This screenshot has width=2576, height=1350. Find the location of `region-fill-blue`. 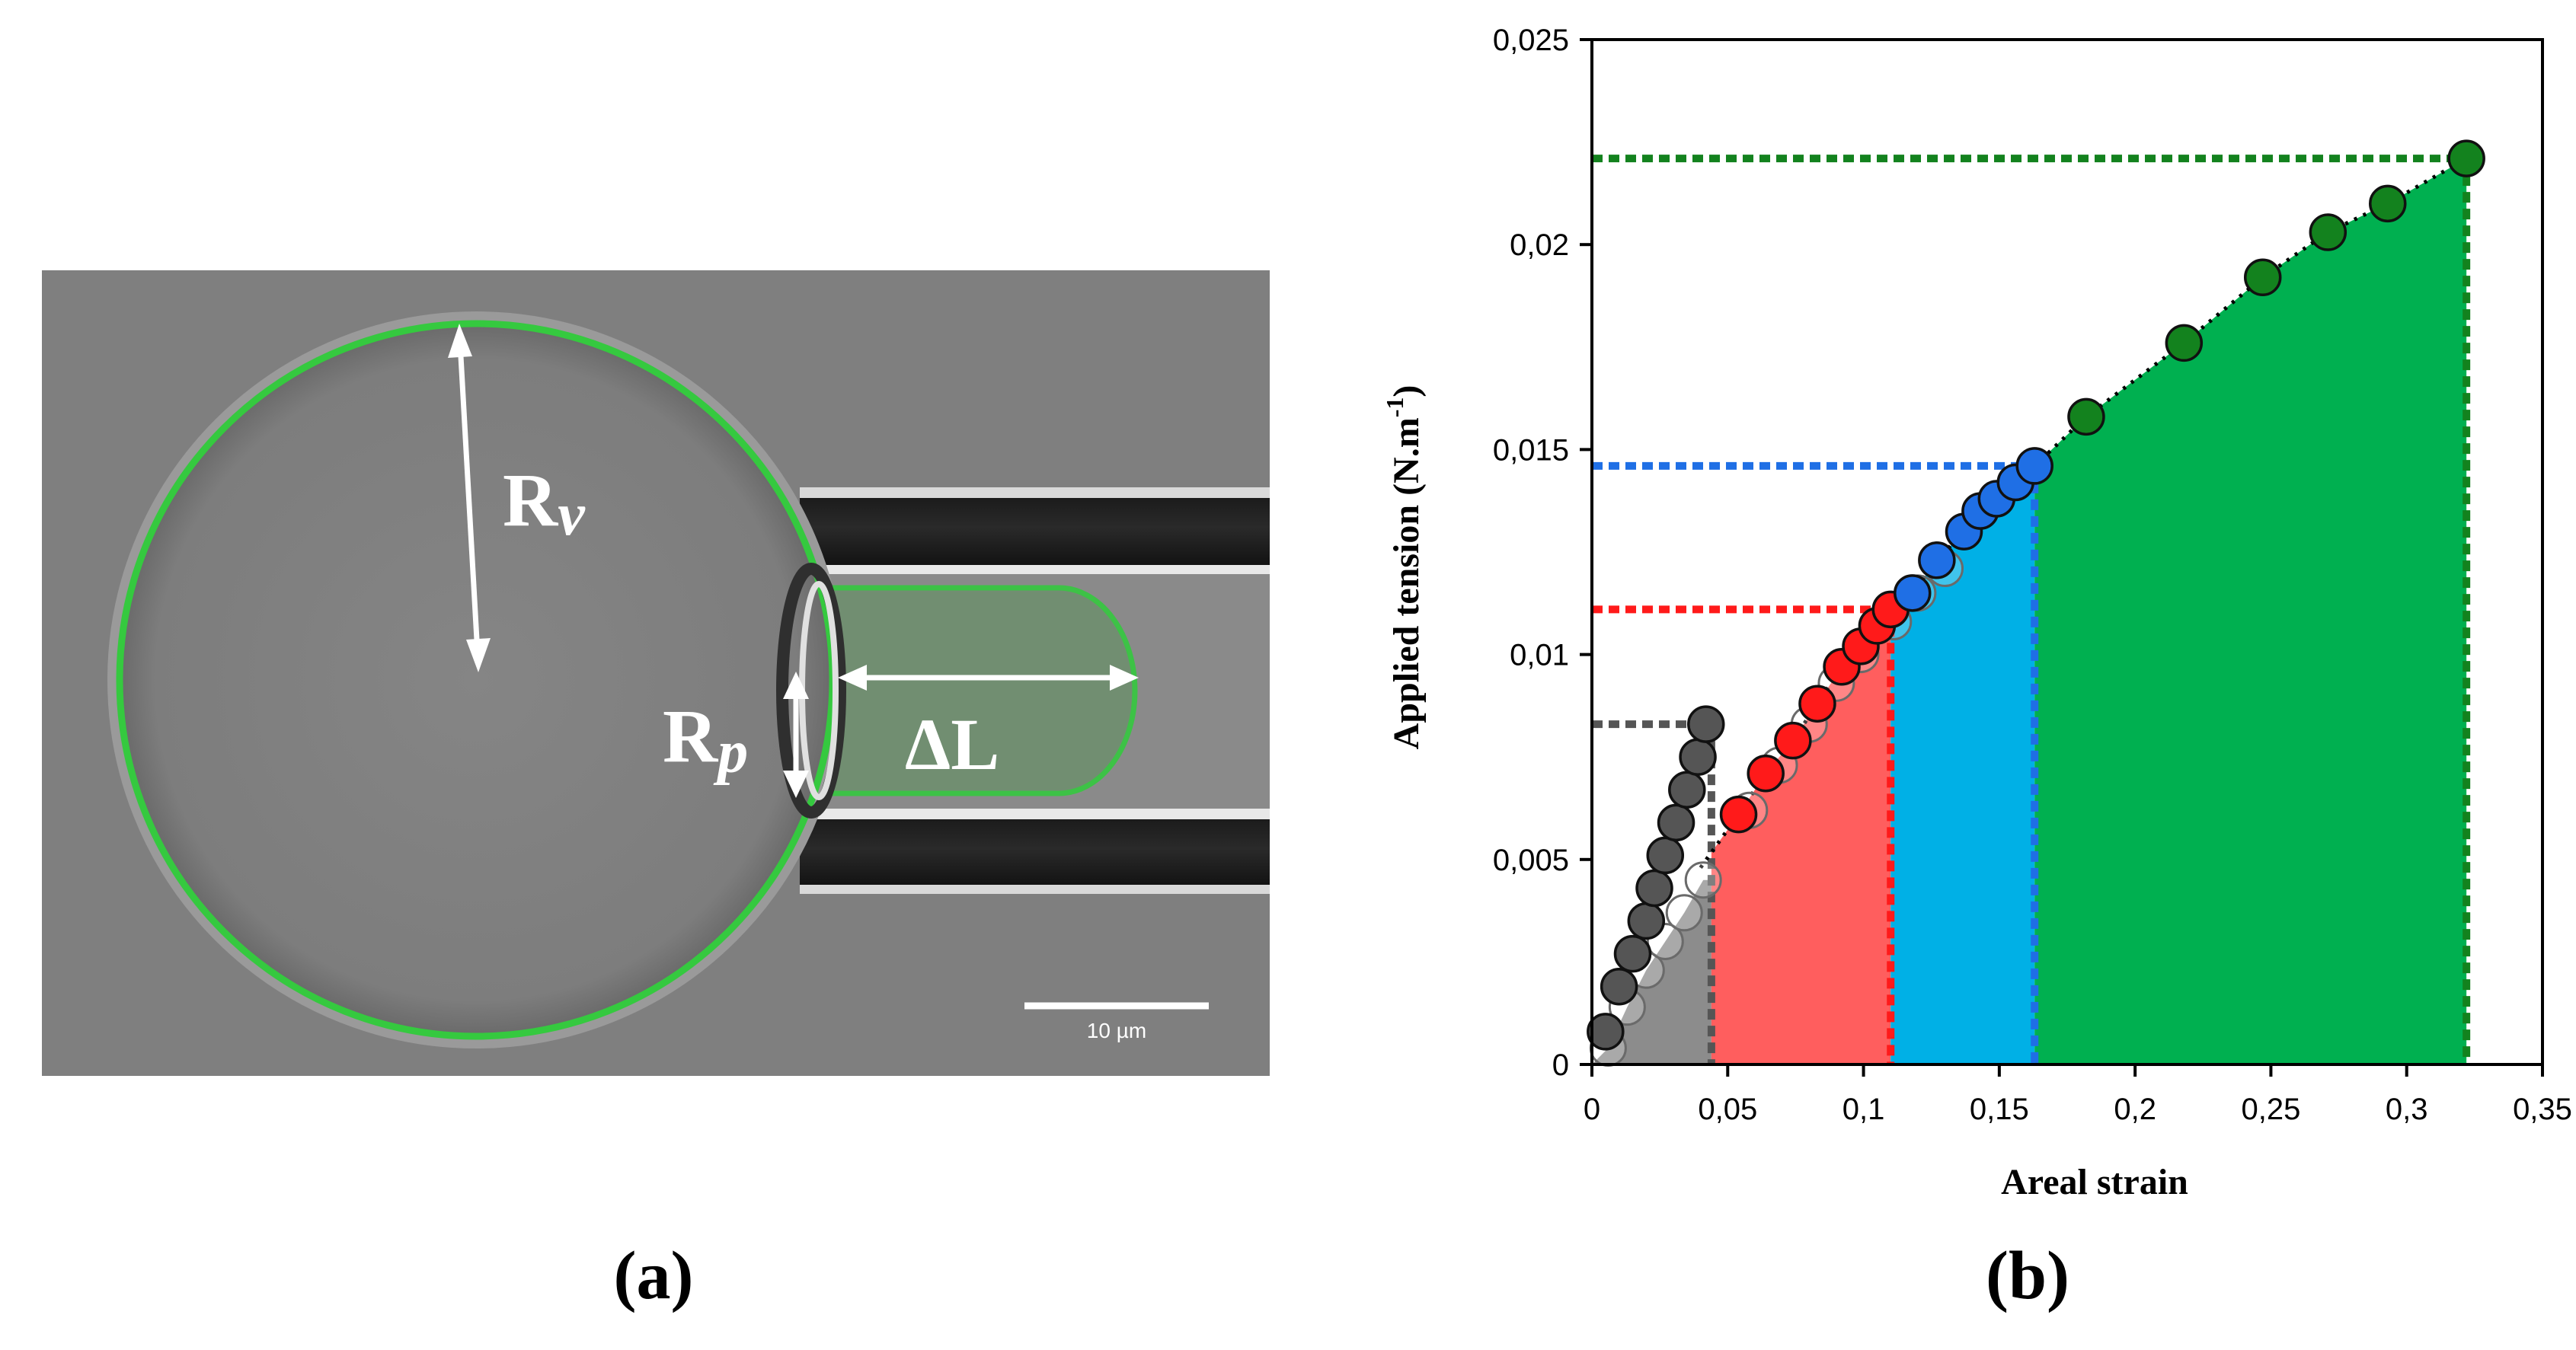

region-fill-blue is located at coordinates (1962, 764).